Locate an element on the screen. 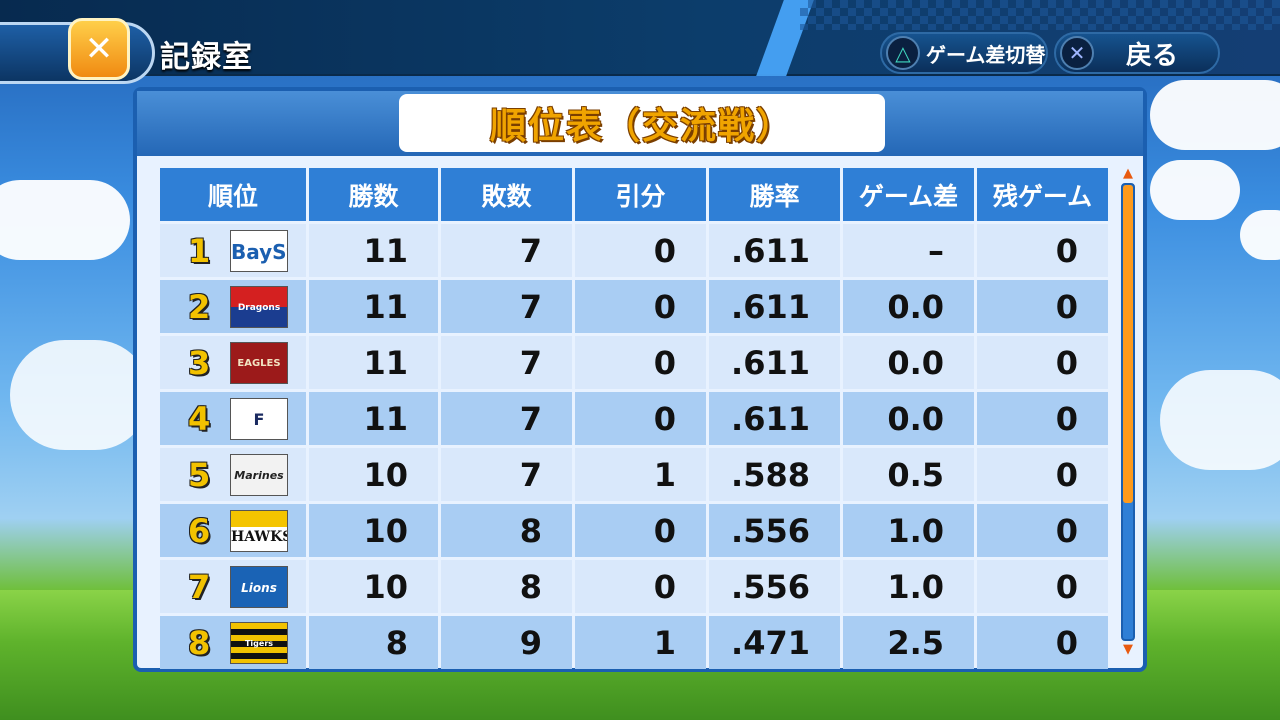  table-row: 8 Tigers 8 9 1 .471 2.5 0 is located at coordinates (634, 642).